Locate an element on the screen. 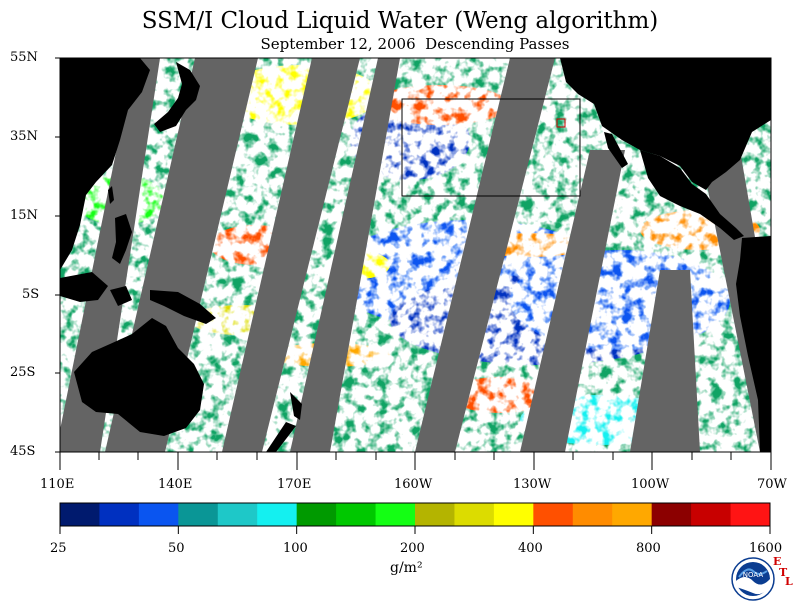 This screenshot has height=601, width=800. etl-letter-l: L is located at coordinates (789, 581).